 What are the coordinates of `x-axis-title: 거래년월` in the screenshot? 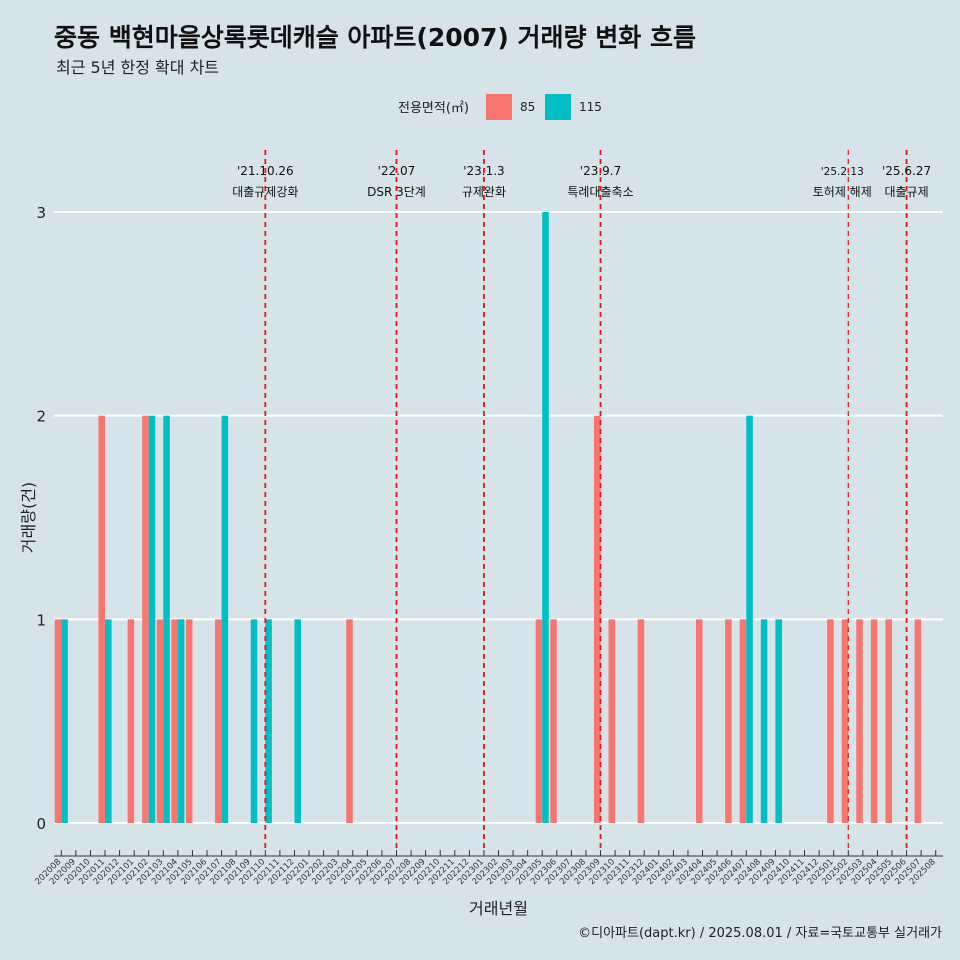 It's located at (498, 908).